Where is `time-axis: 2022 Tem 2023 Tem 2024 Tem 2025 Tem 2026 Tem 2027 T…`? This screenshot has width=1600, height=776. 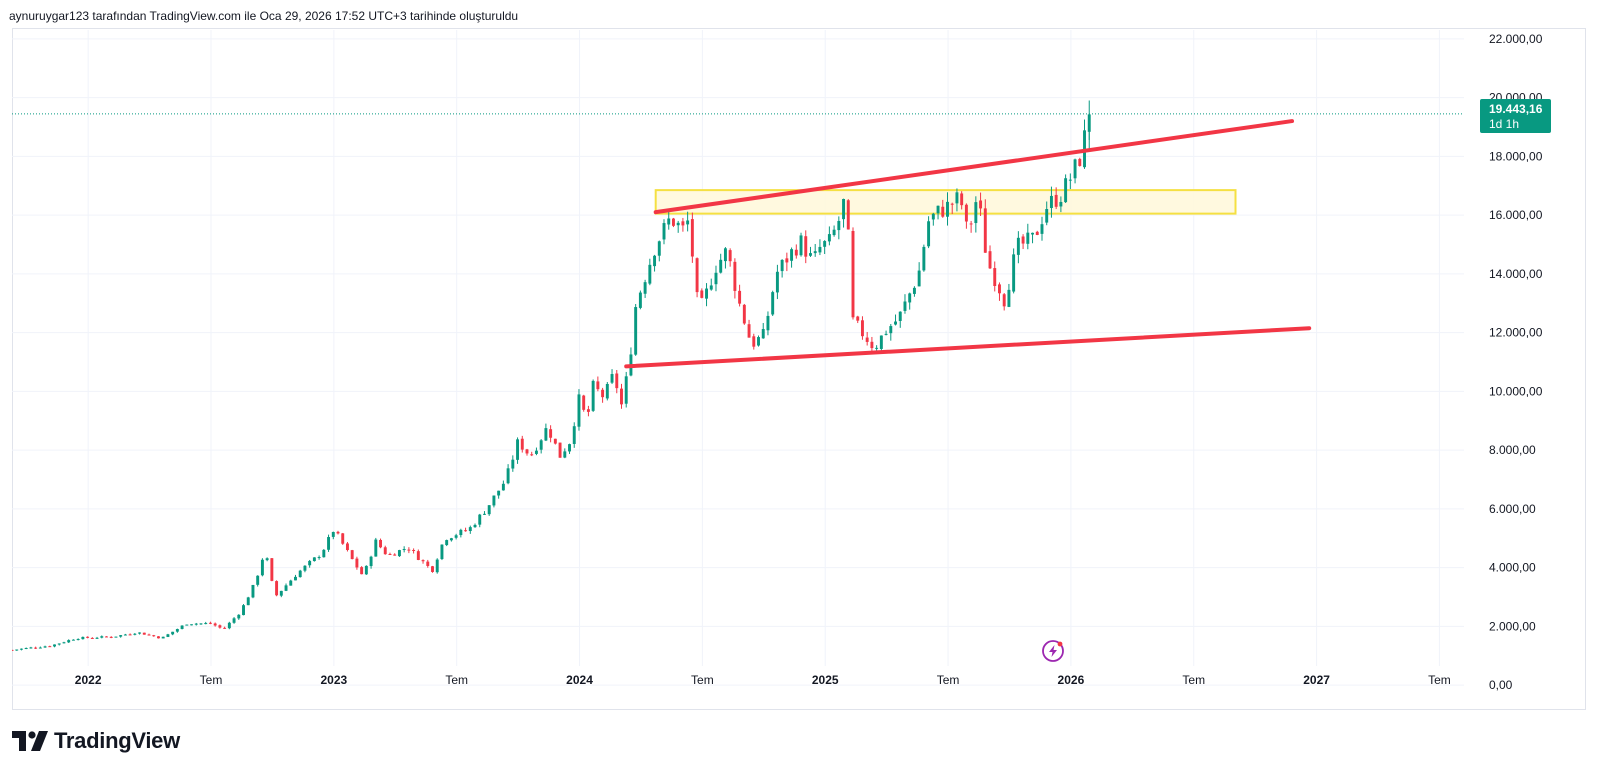 time-axis: 2022 Tem 2023 Tem 2024 Tem 2025 Tem 2026 Tem 2027 T… is located at coordinates (763, 680).